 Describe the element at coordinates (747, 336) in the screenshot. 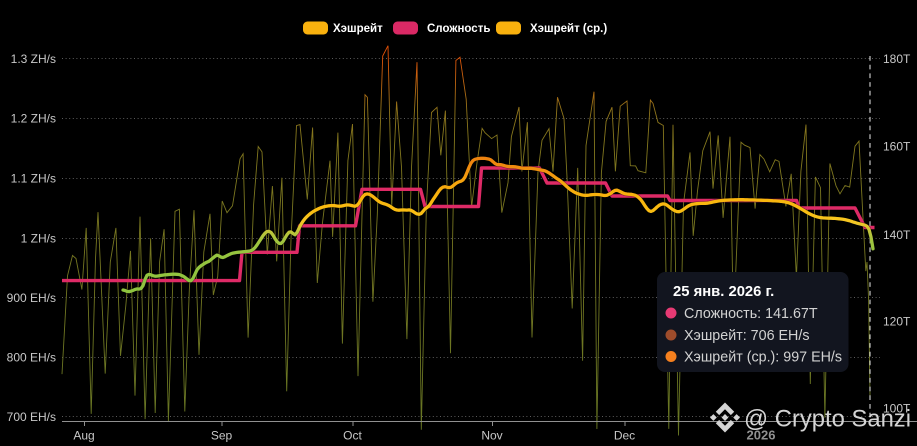

I see `svg-text: Хэшрейт: 706 EH/s` at that location.